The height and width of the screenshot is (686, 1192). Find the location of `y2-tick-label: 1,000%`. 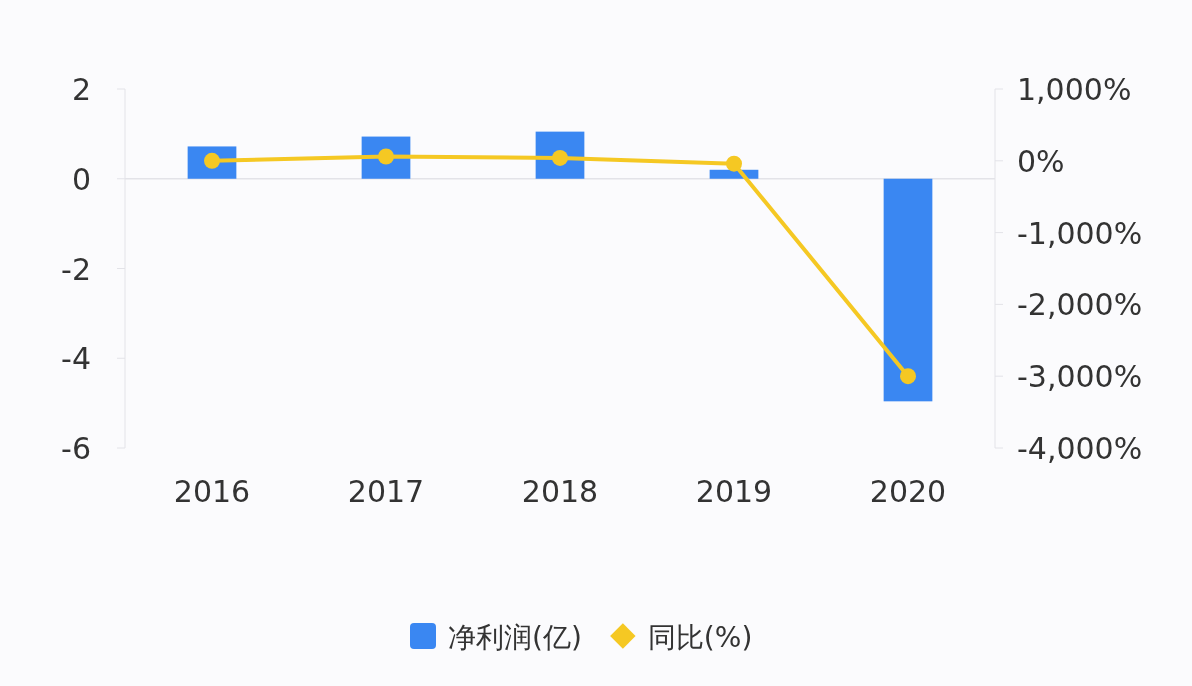

y2-tick-label: 1,000% is located at coordinates (1074, 89).